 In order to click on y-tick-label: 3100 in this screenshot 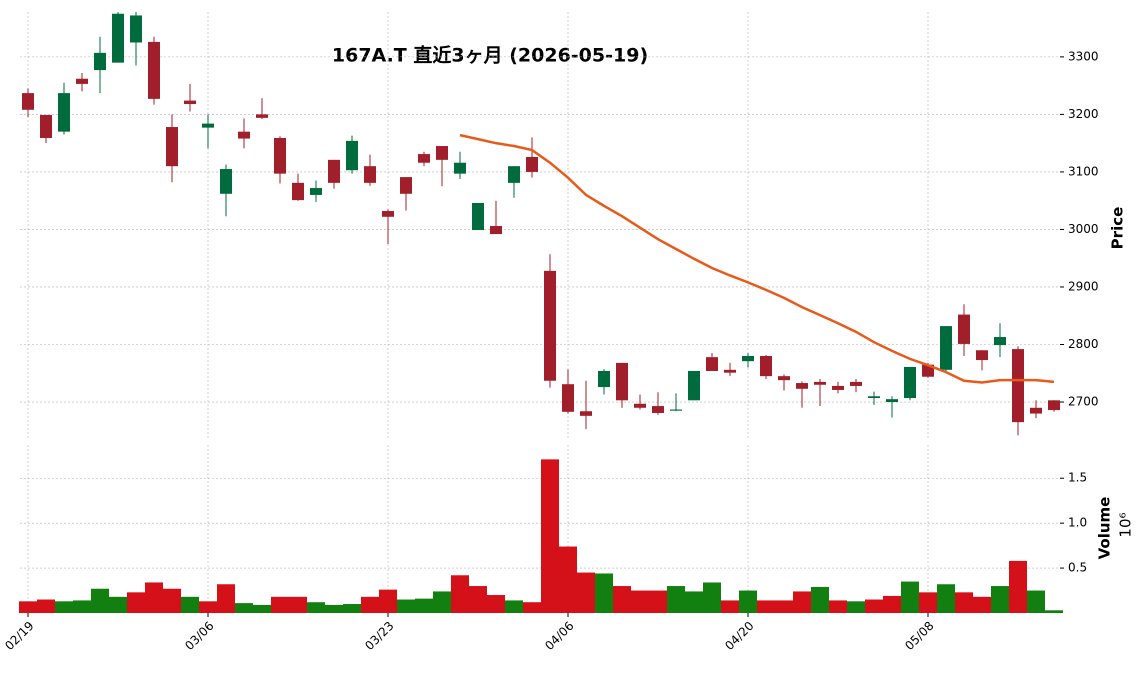, I will do `click(1083, 171)`.